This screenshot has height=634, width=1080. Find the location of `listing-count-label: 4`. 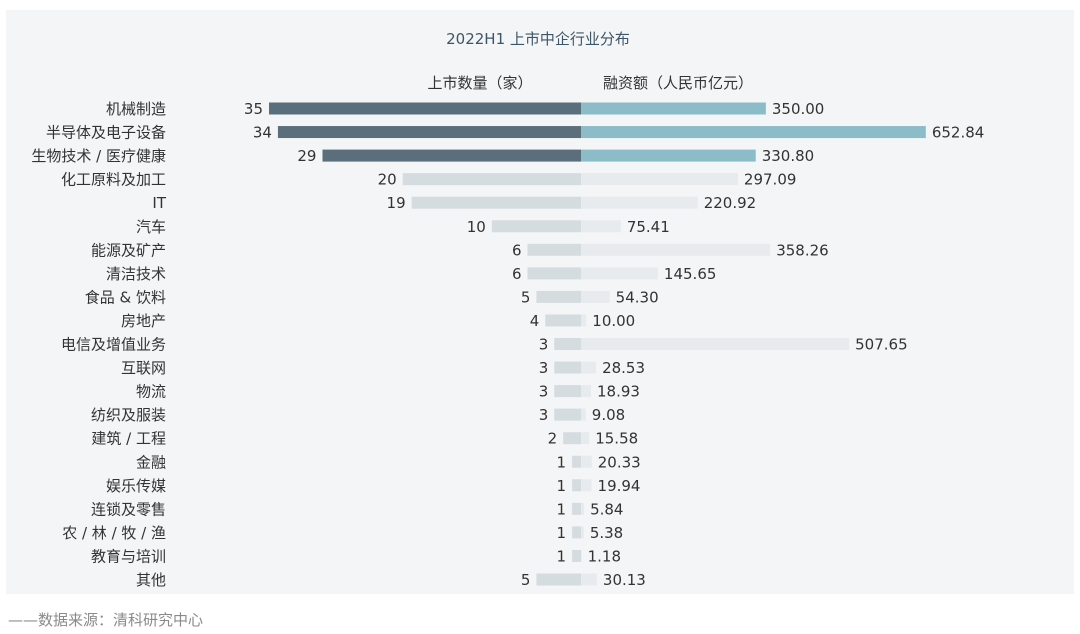

listing-count-label: 4 is located at coordinates (535, 321).